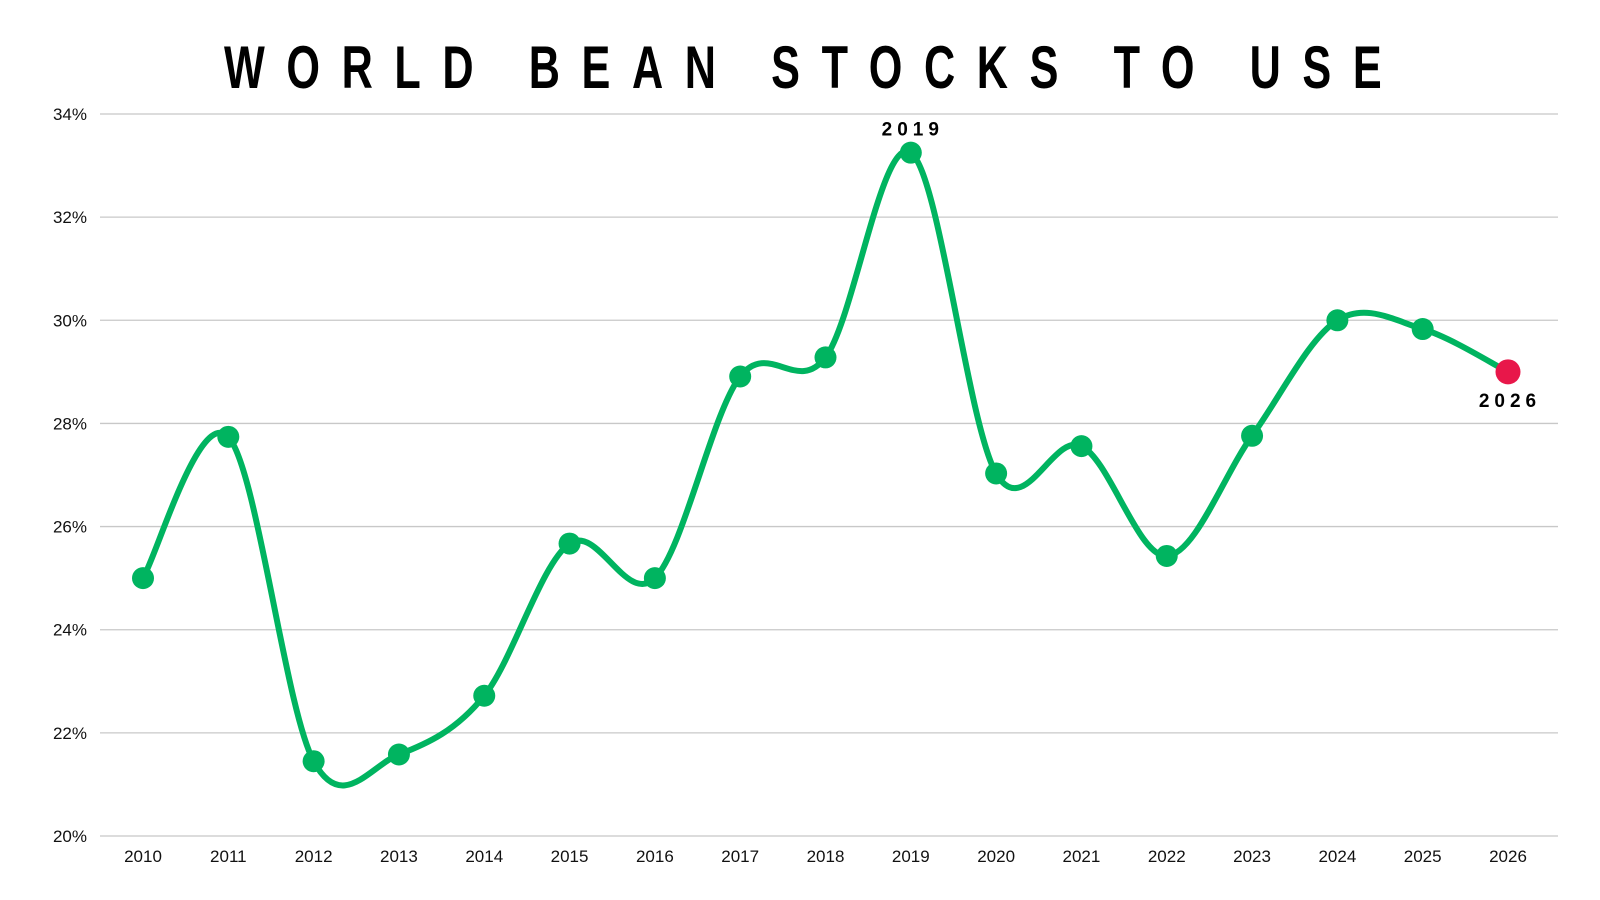 Image resolution: width=1600 pixels, height=900 pixels. I want to click on y-tick-label: 22%, so click(70, 733).